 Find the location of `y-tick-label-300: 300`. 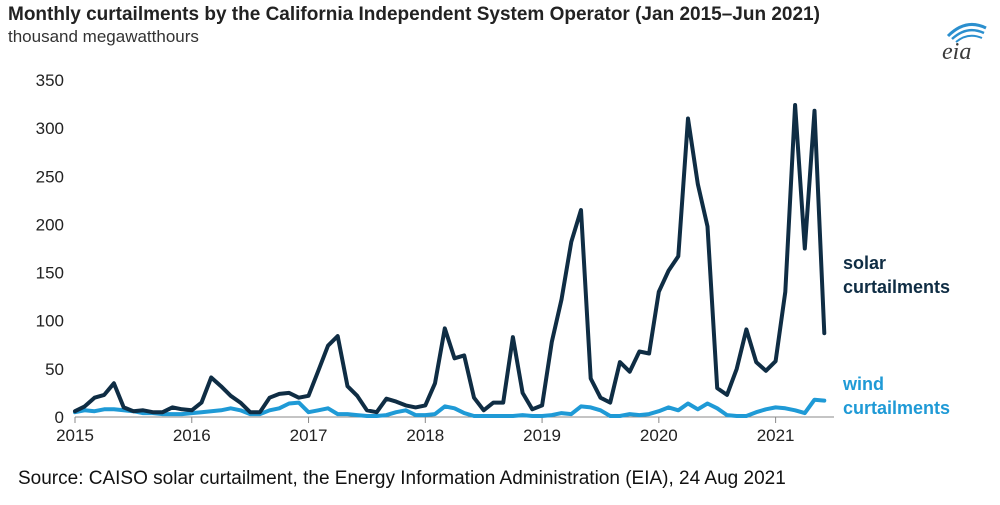

y-tick-label-300: 300 is located at coordinates (50, 128).